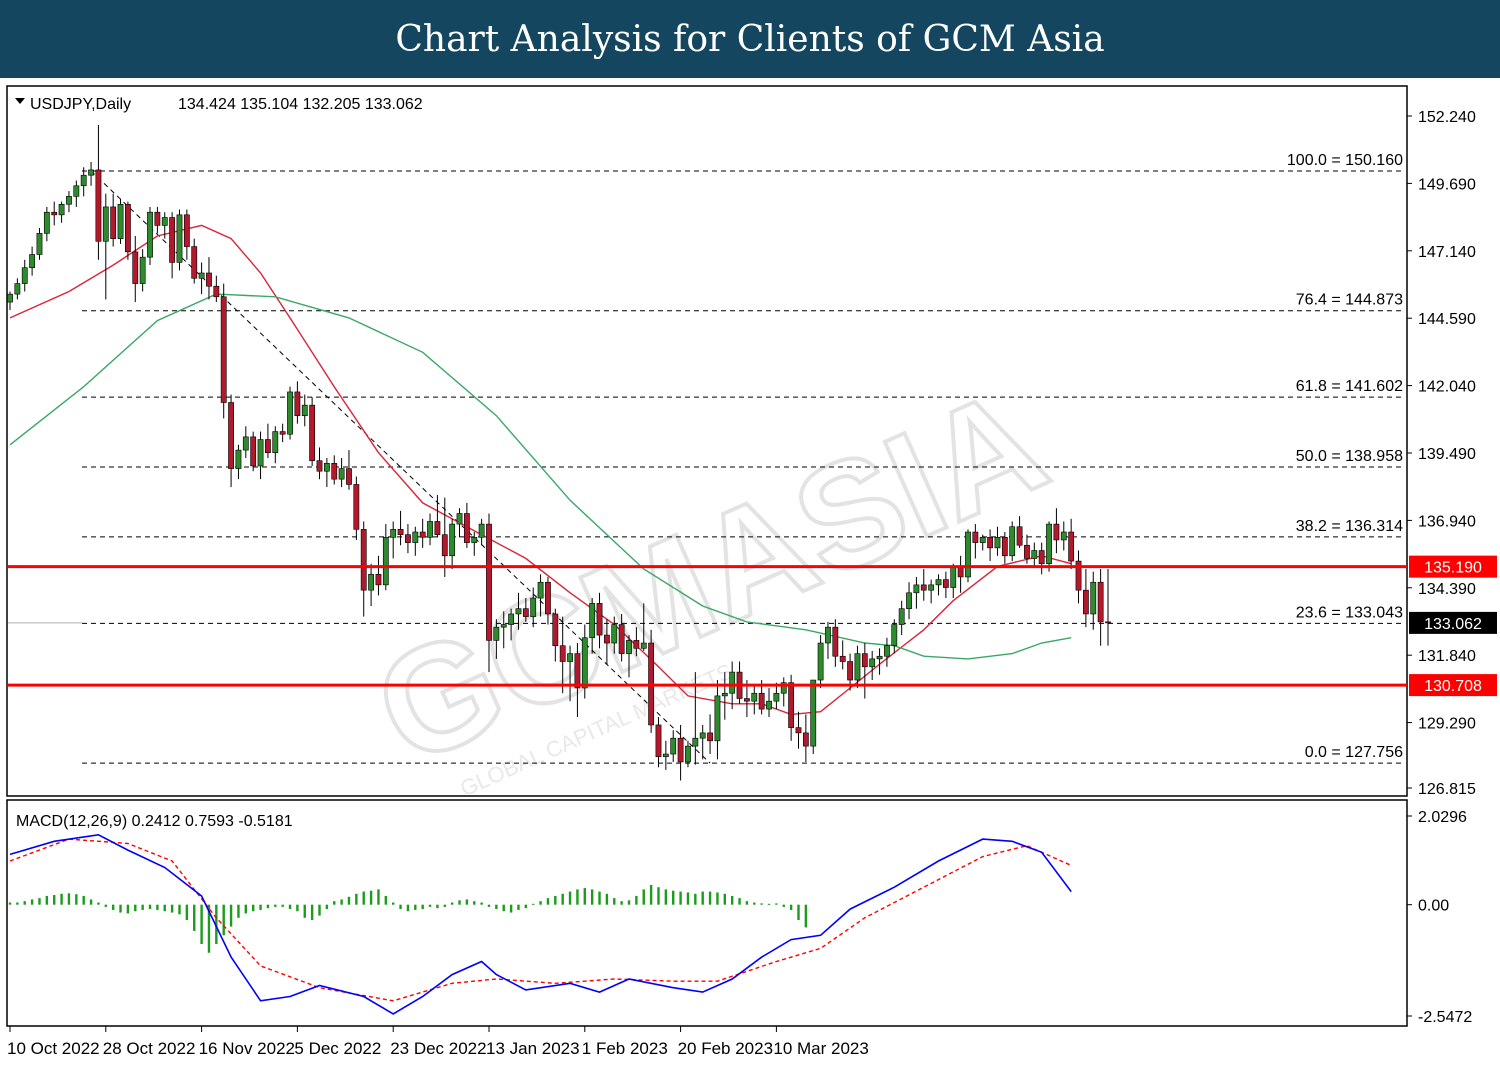 The width and height of the screenshot is (1500, 1071). What do you see at coordinates (247, 1048) in the screenshot?
I see `x-tick-label: 16 Nov 2022` at bounding box center [247, 1048].